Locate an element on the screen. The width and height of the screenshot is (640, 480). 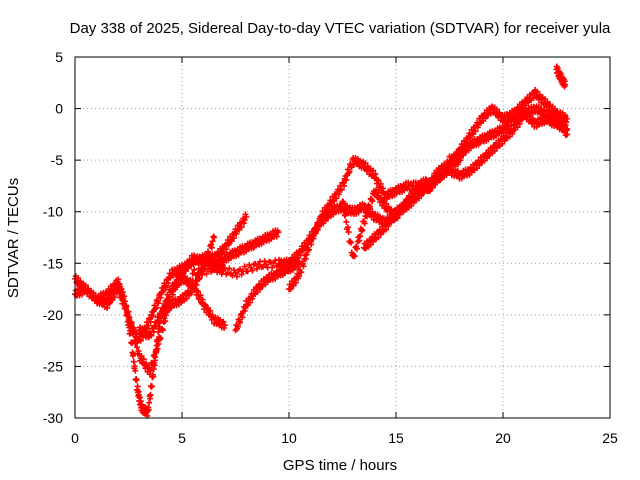
y-tick-label: -15 is located at coordinates (53, 263).